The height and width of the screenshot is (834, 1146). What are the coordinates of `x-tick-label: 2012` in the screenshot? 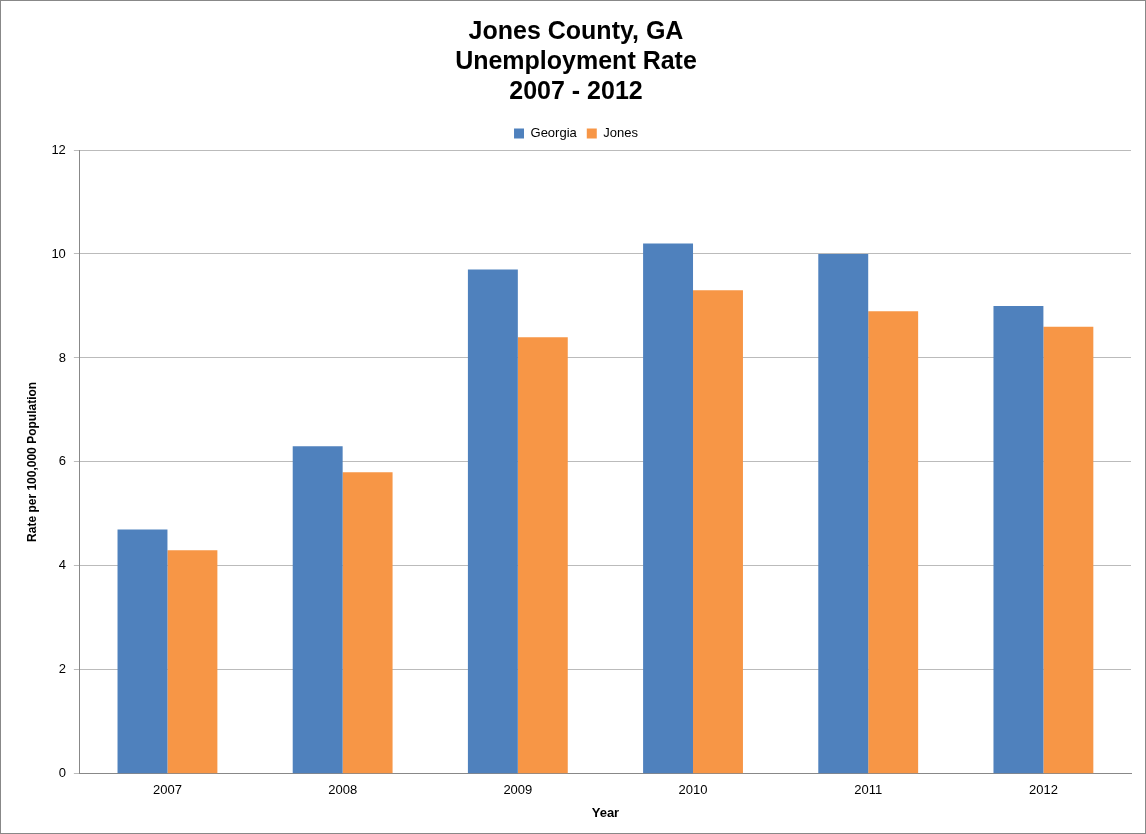 It's located at (1043, 790).